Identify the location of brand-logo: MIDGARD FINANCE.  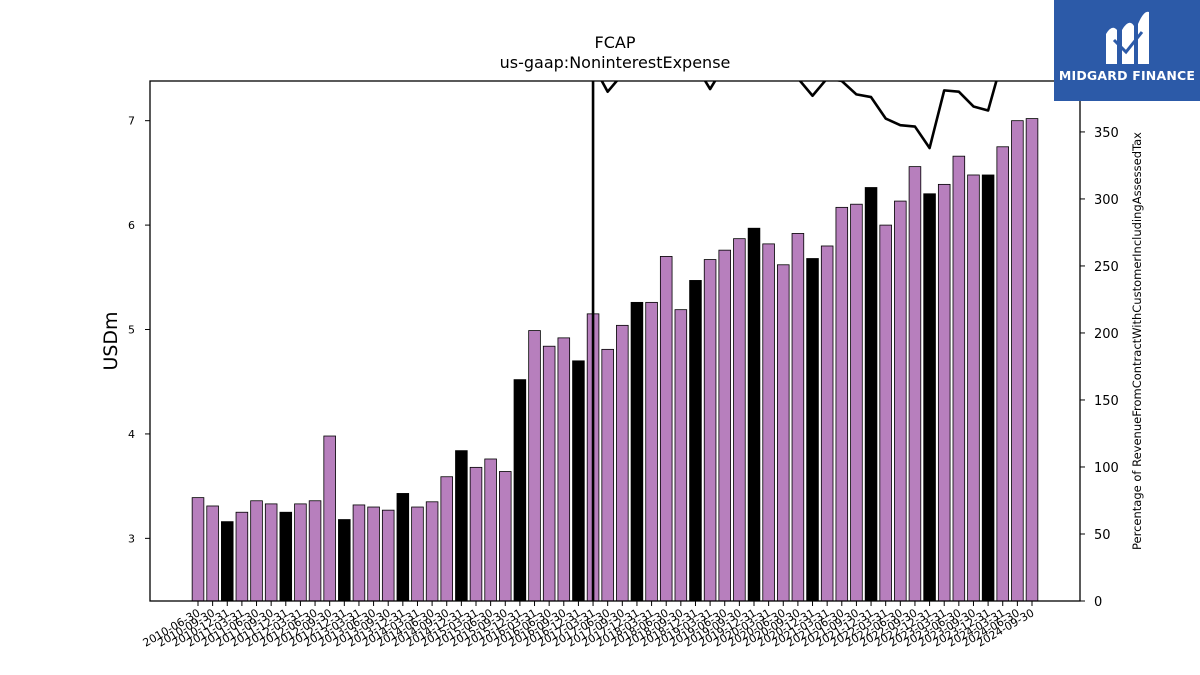
(1127, 50).